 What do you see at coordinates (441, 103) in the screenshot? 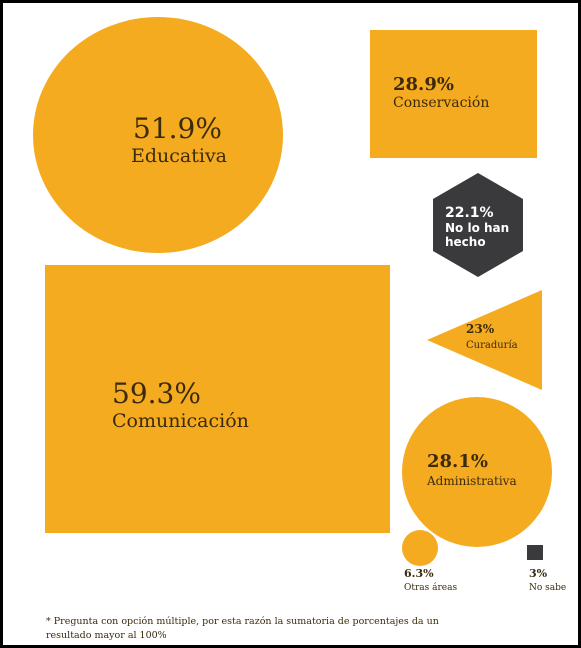
I see `label: Conservación` at bounding box center [441, 103].